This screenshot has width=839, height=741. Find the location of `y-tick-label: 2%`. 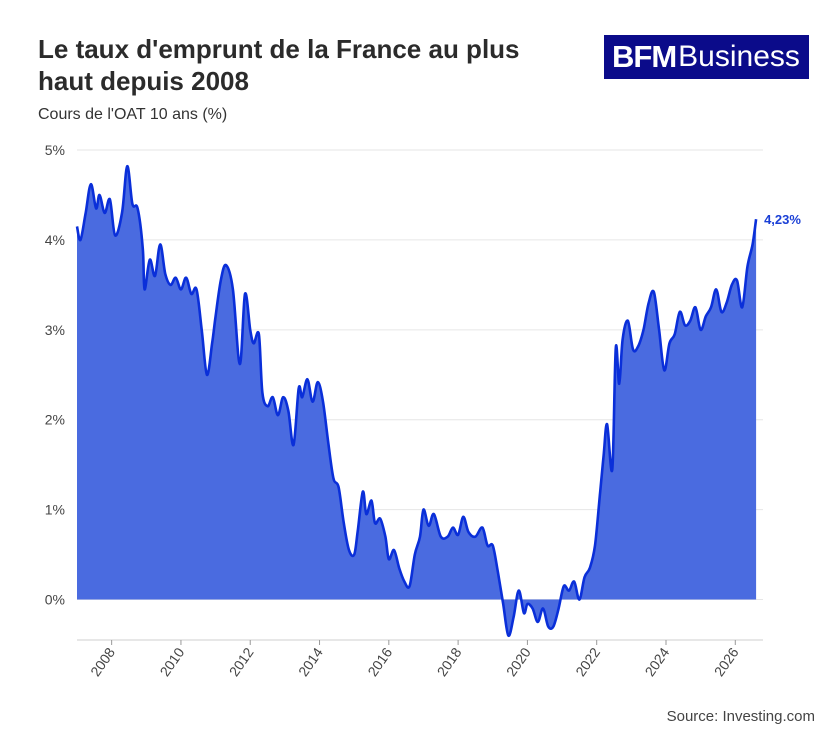

y-tick-label: 2% is located at coordinates (55, 420).